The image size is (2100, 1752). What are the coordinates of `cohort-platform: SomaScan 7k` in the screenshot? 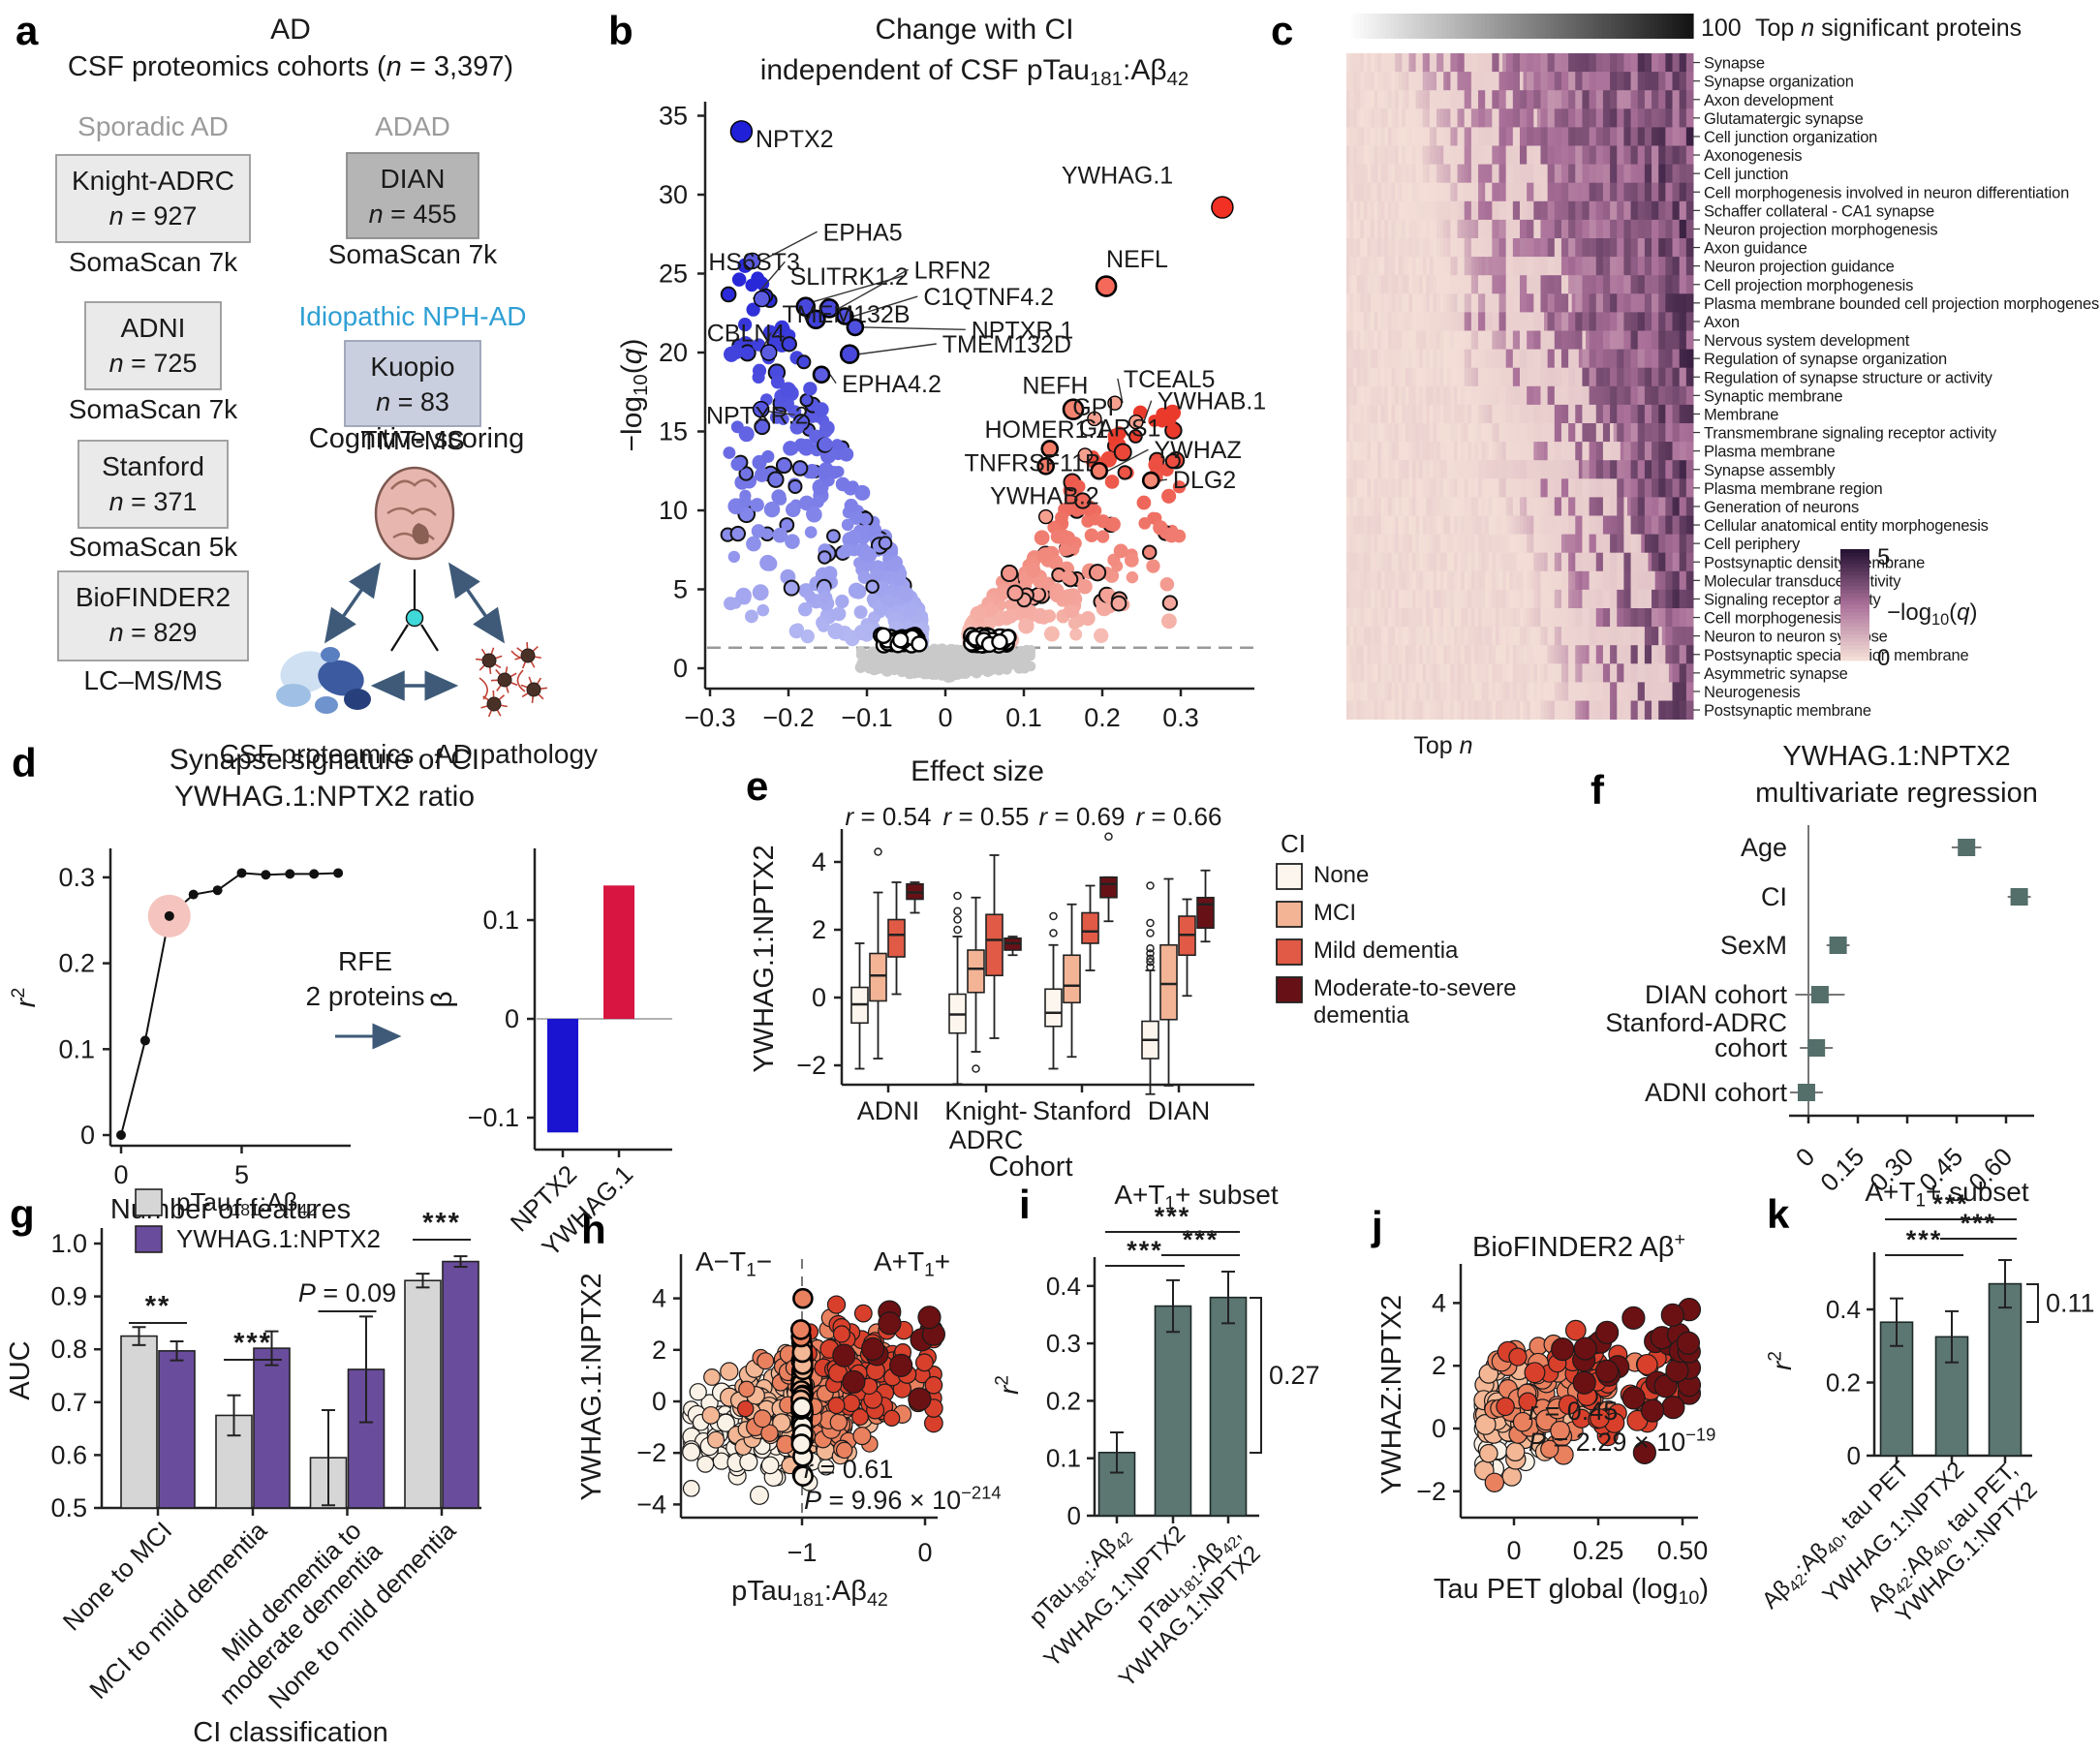 It's located at (413, 254).